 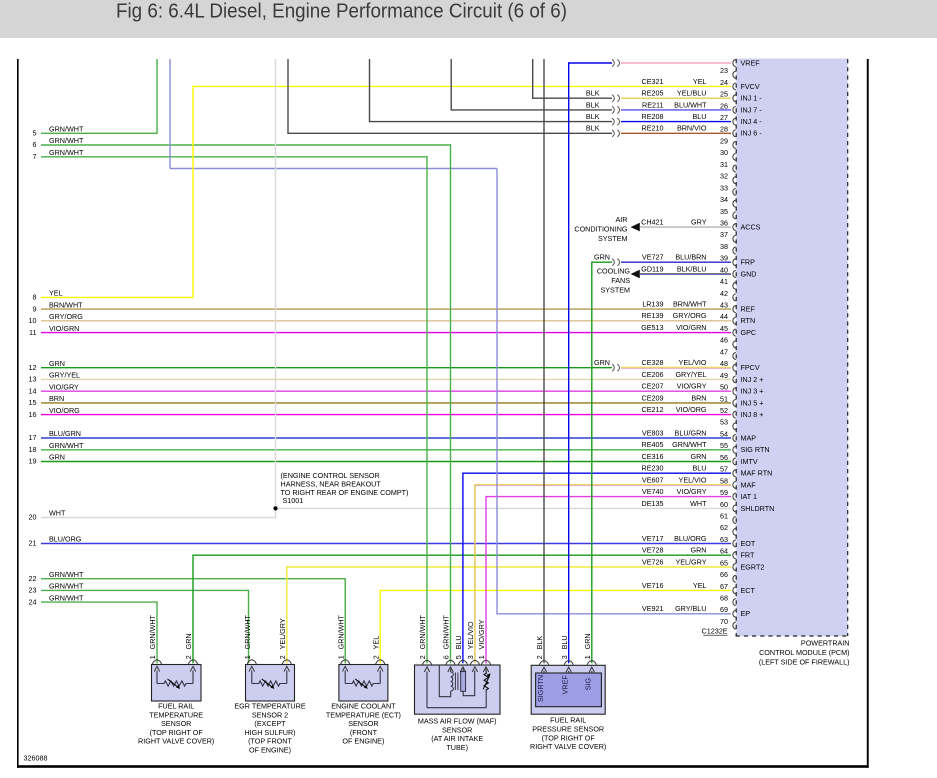 What do you see at coordinates (33, 461) in the screenshot?
I see `svg-text: 19` at bounding box center [33, 461].